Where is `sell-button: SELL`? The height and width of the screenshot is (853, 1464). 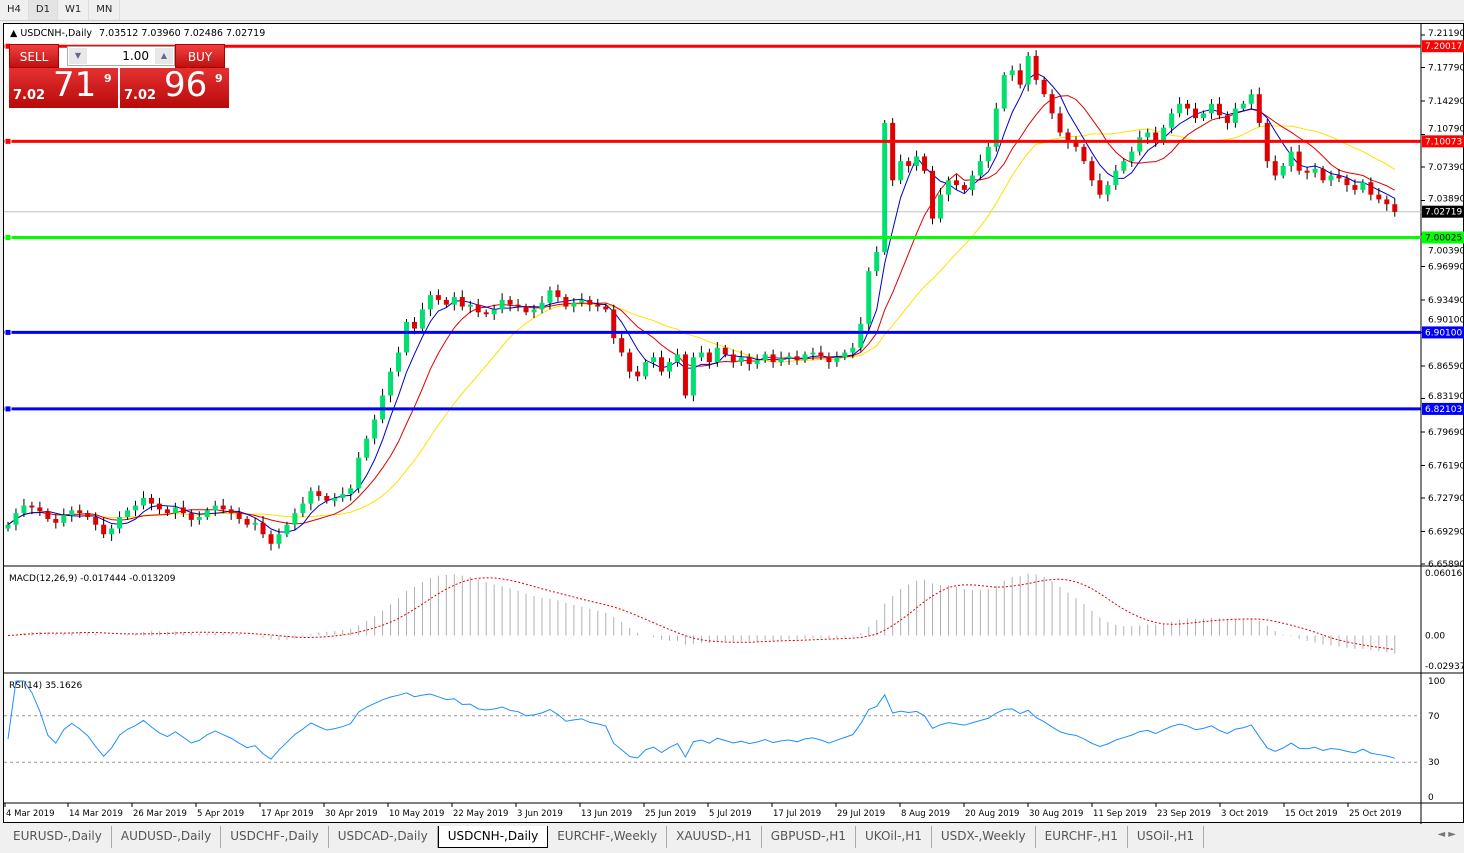 sell-button: SELL is located at coordinates (34, 56).